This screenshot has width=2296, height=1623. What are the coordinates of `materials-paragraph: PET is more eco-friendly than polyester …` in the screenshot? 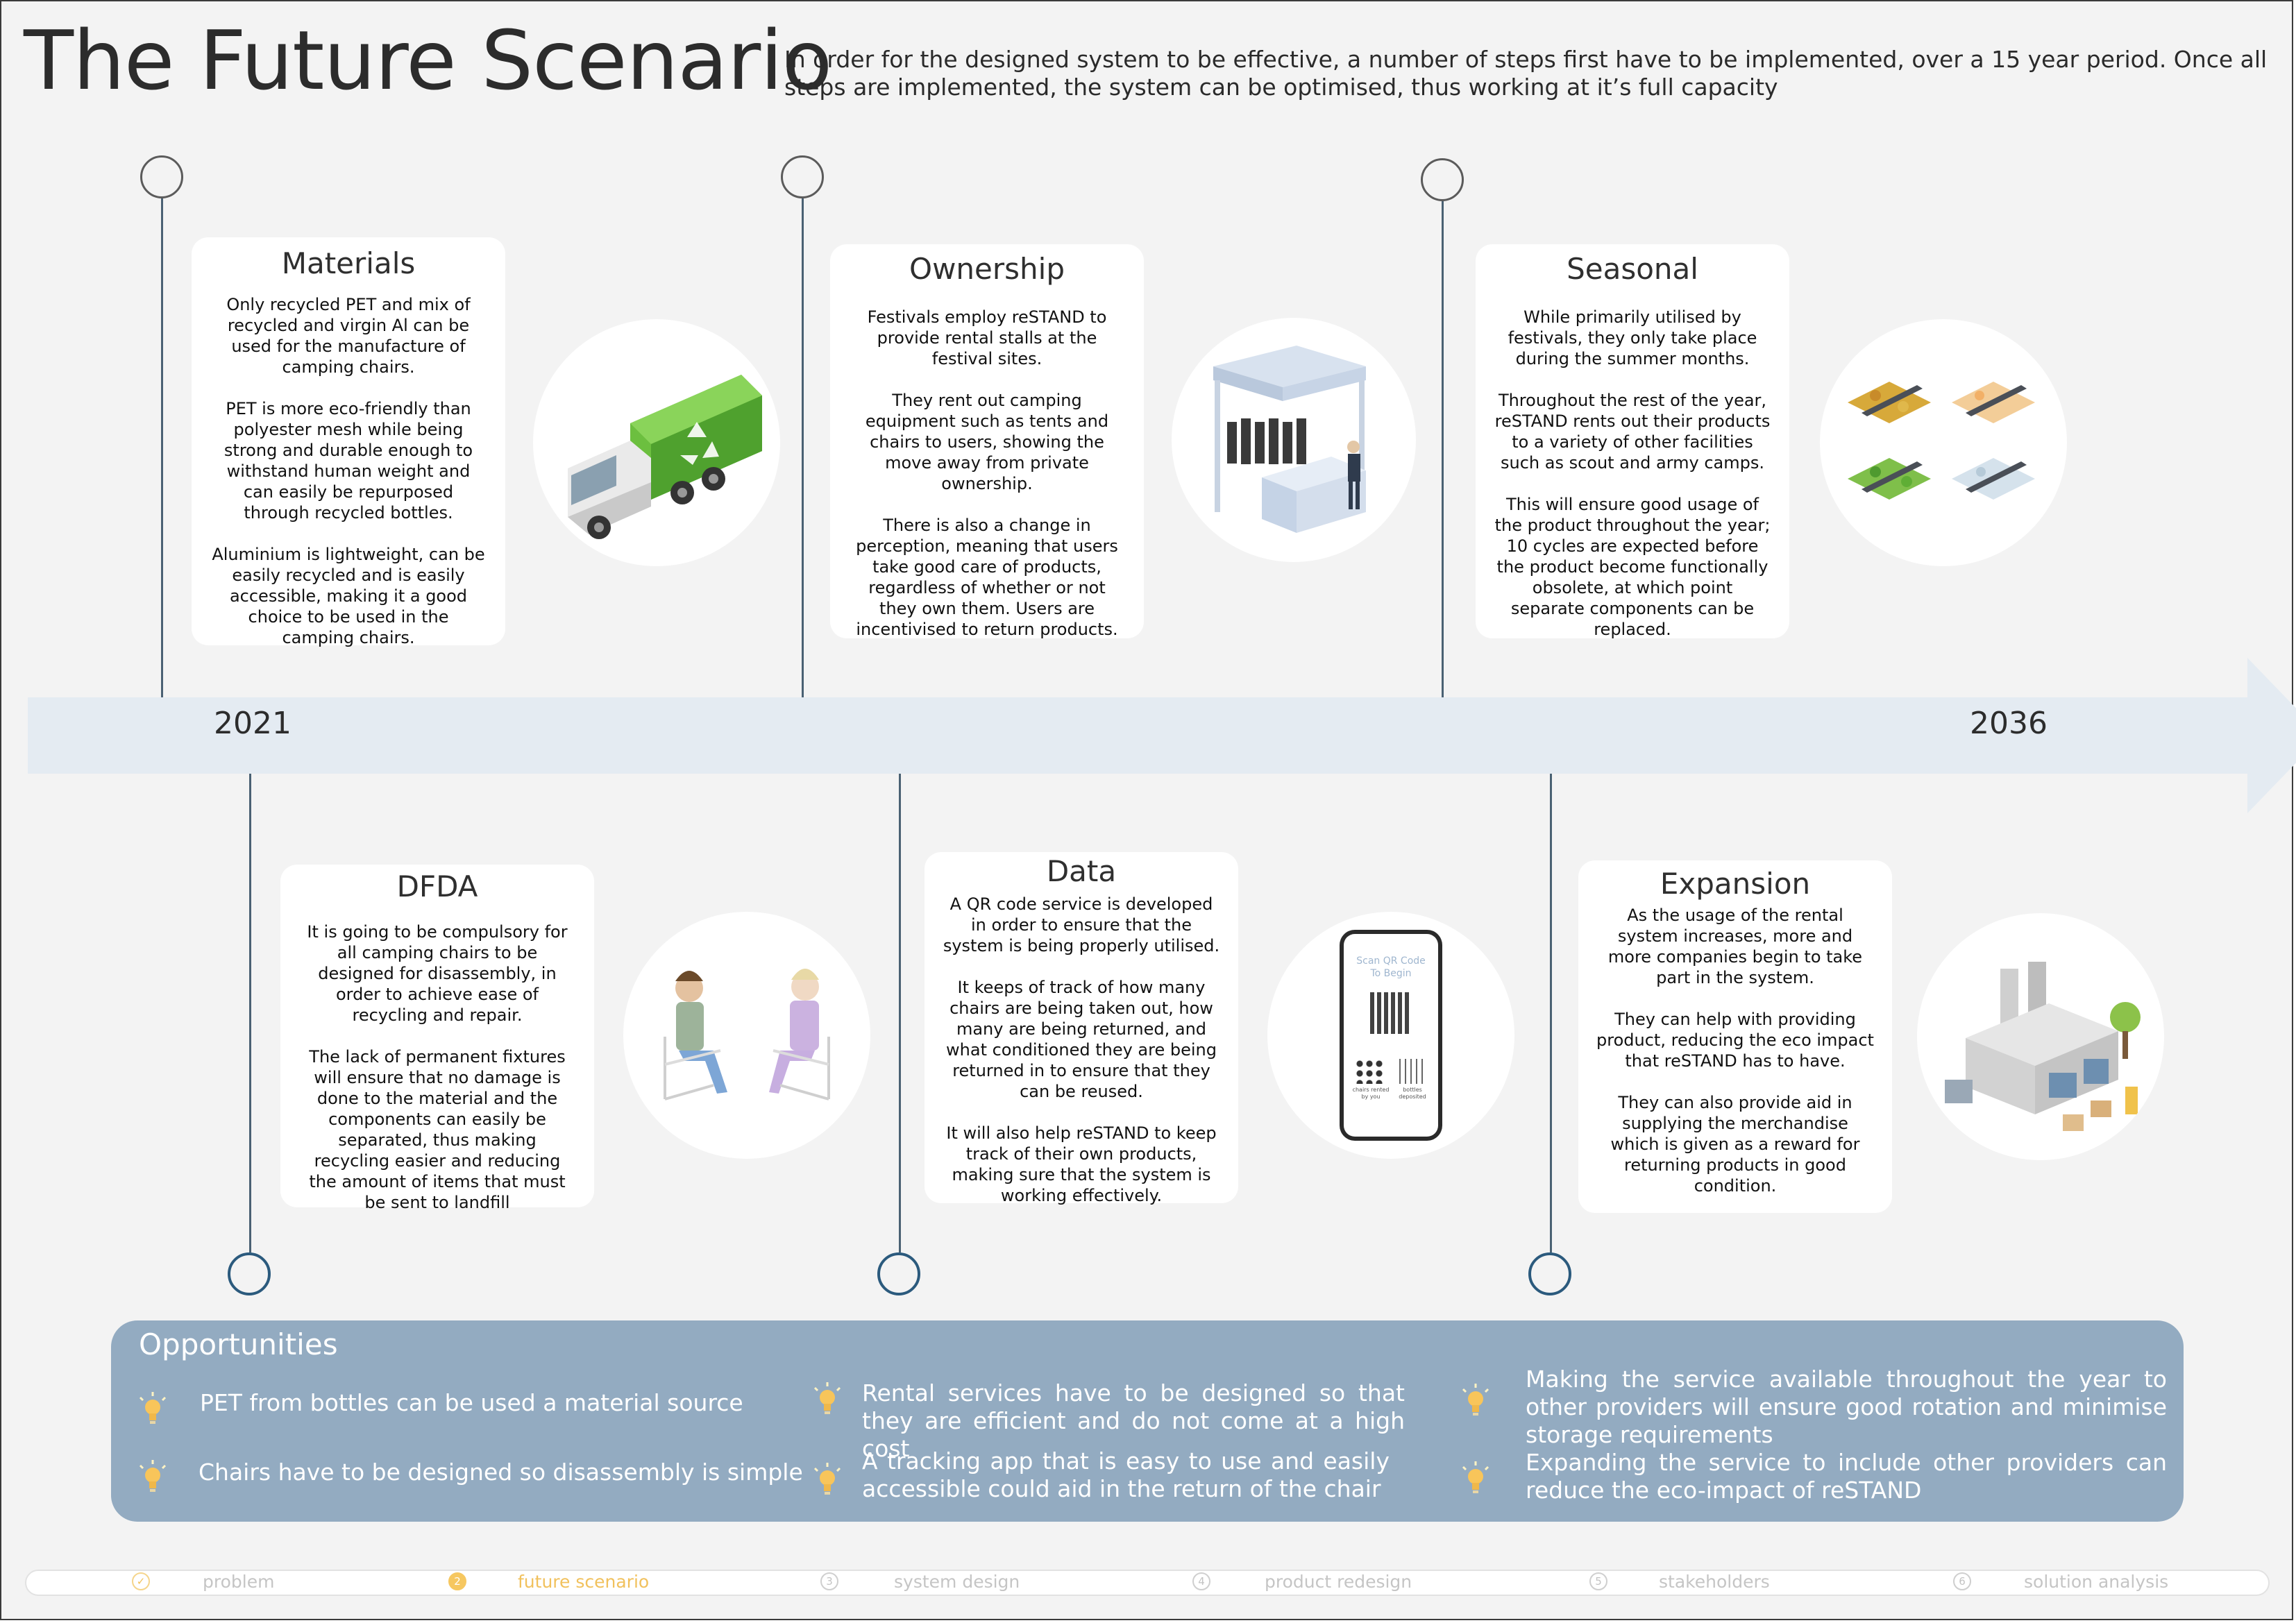 It's located at (348, 460).